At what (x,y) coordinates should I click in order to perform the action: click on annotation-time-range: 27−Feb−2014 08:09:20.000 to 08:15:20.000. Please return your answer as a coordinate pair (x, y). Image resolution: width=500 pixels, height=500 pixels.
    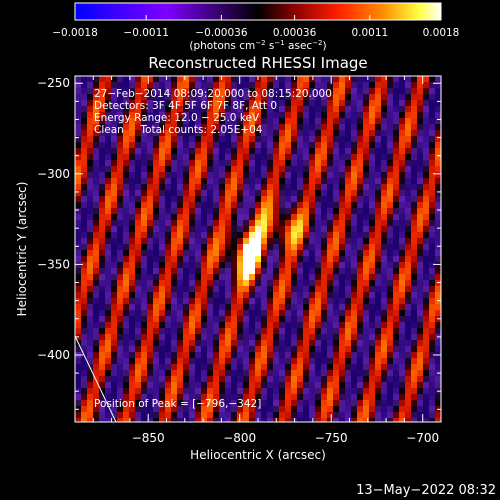
    Looking at the image, I should click on (213, 94).